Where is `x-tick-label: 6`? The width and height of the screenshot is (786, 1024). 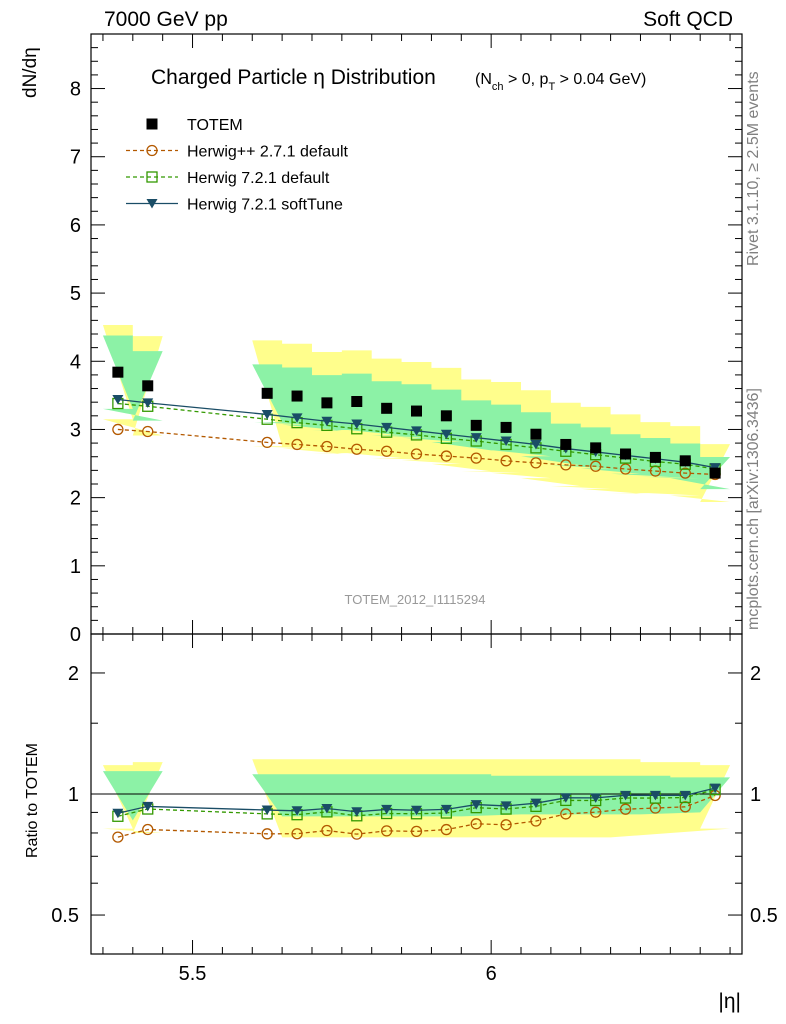 x-tick-label: 6 is located at coordinates (491, 974).